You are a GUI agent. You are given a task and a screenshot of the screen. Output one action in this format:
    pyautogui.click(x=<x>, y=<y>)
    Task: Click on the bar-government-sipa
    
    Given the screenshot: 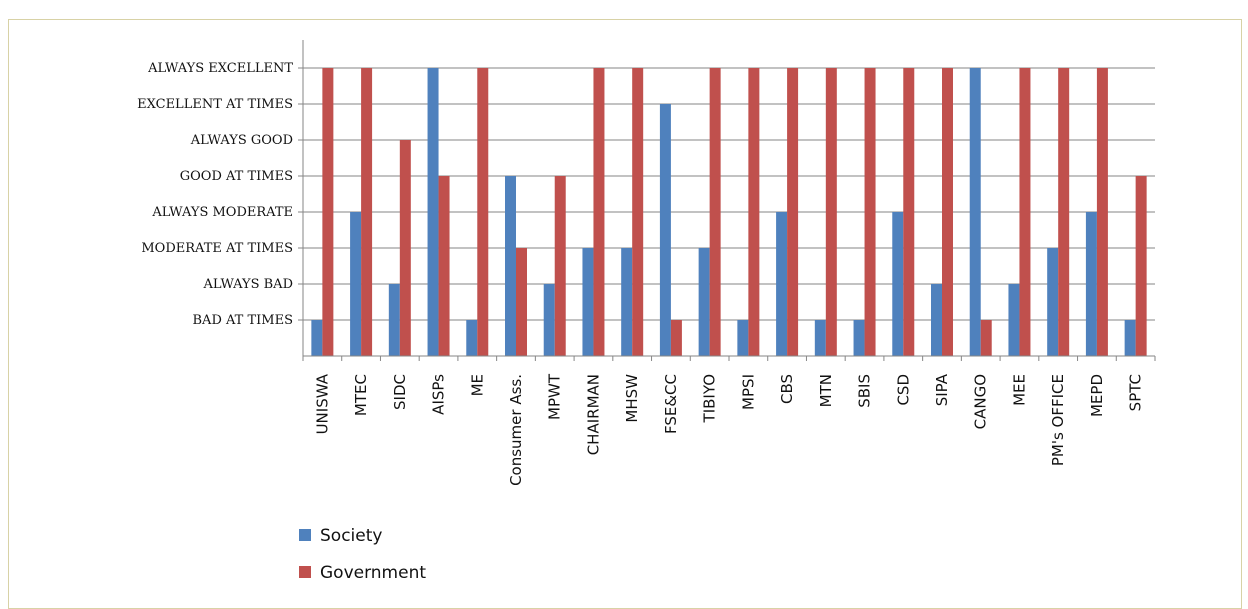 What is the action you would take?
    pyautogui.click(x=947, y=212)
    